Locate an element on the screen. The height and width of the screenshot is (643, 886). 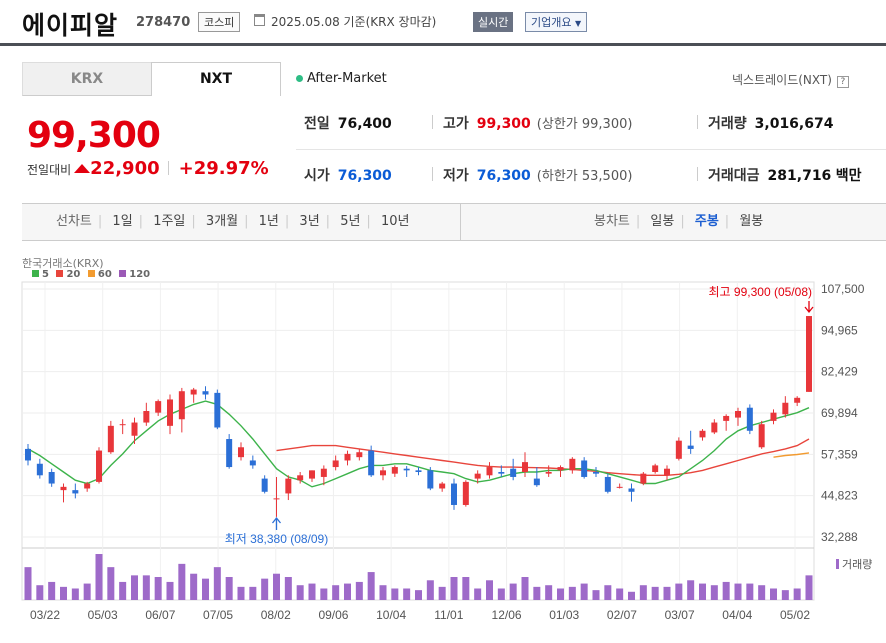
tab-nxt: NXT is located at coordinates (216, 79).